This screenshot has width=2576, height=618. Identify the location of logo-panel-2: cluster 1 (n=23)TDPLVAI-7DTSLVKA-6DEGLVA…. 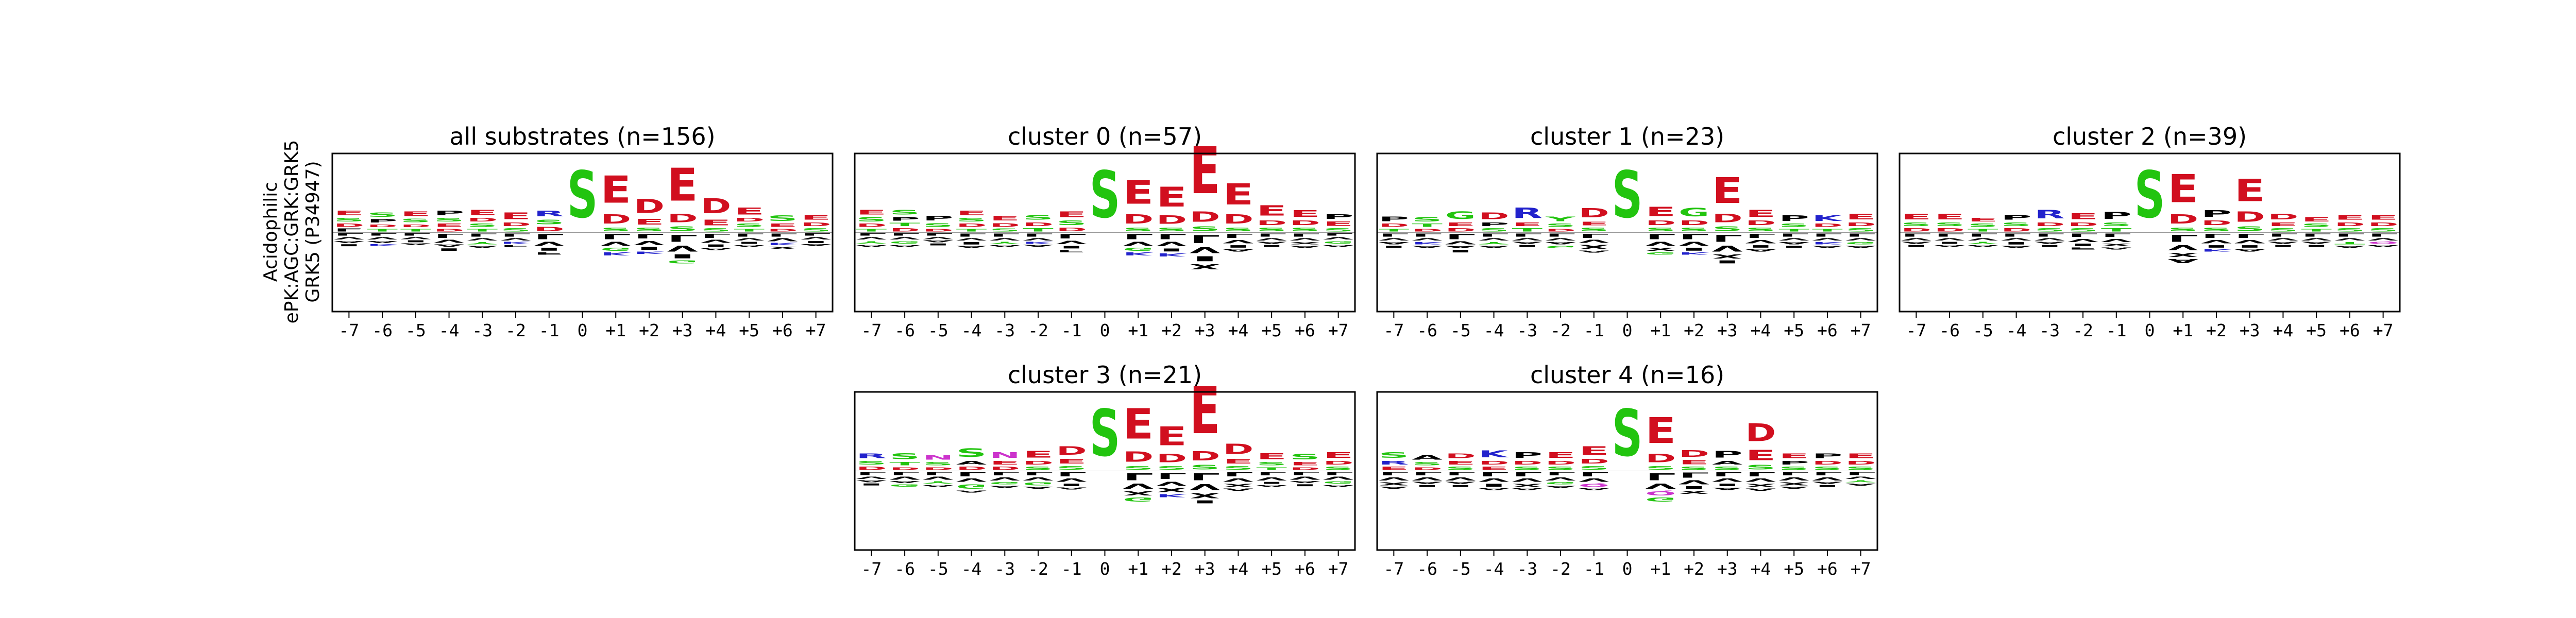
(1627, 231).